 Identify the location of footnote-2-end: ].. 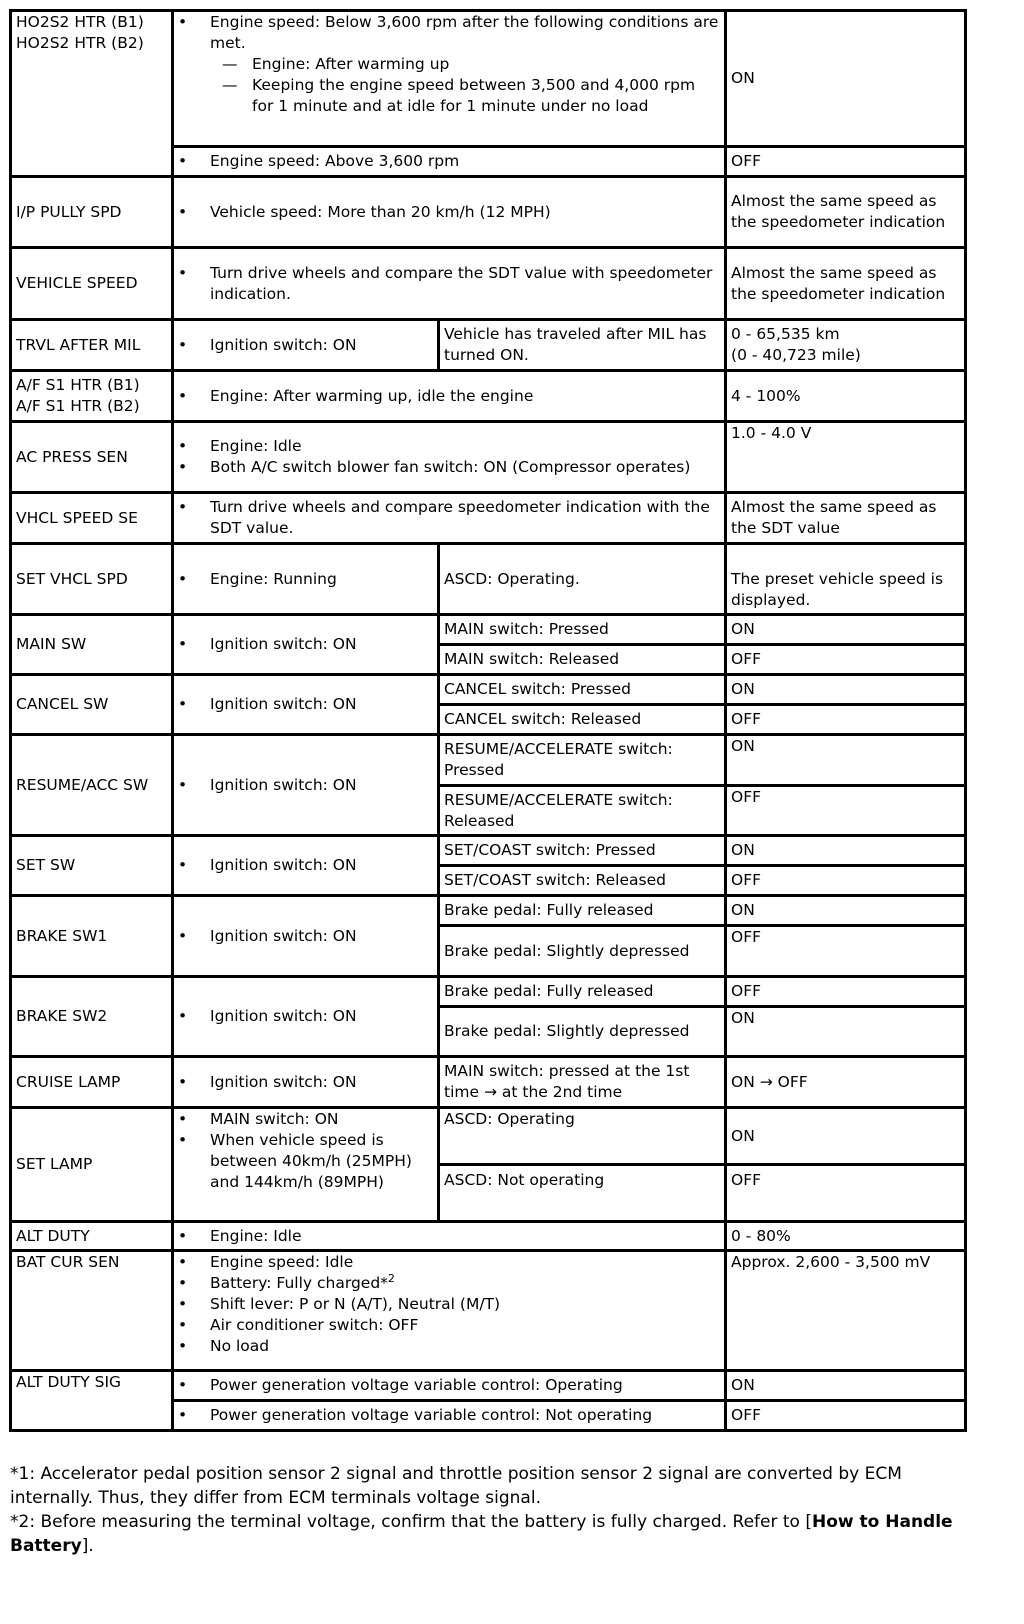
(87, 1546).